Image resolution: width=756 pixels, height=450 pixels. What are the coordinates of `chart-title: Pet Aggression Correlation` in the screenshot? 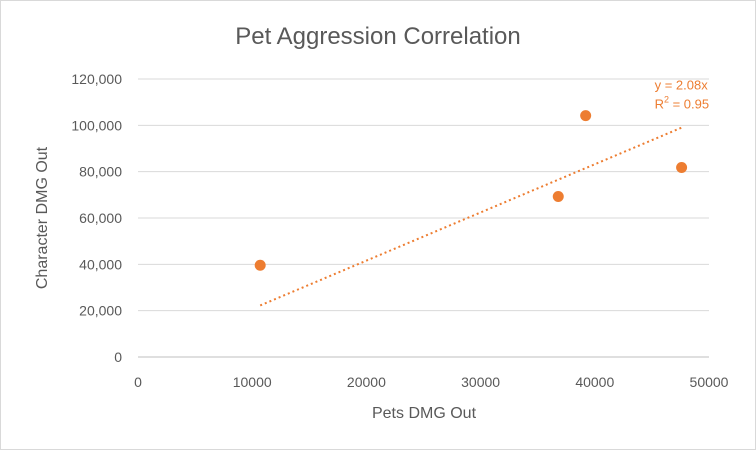 It's located at (378, 36).